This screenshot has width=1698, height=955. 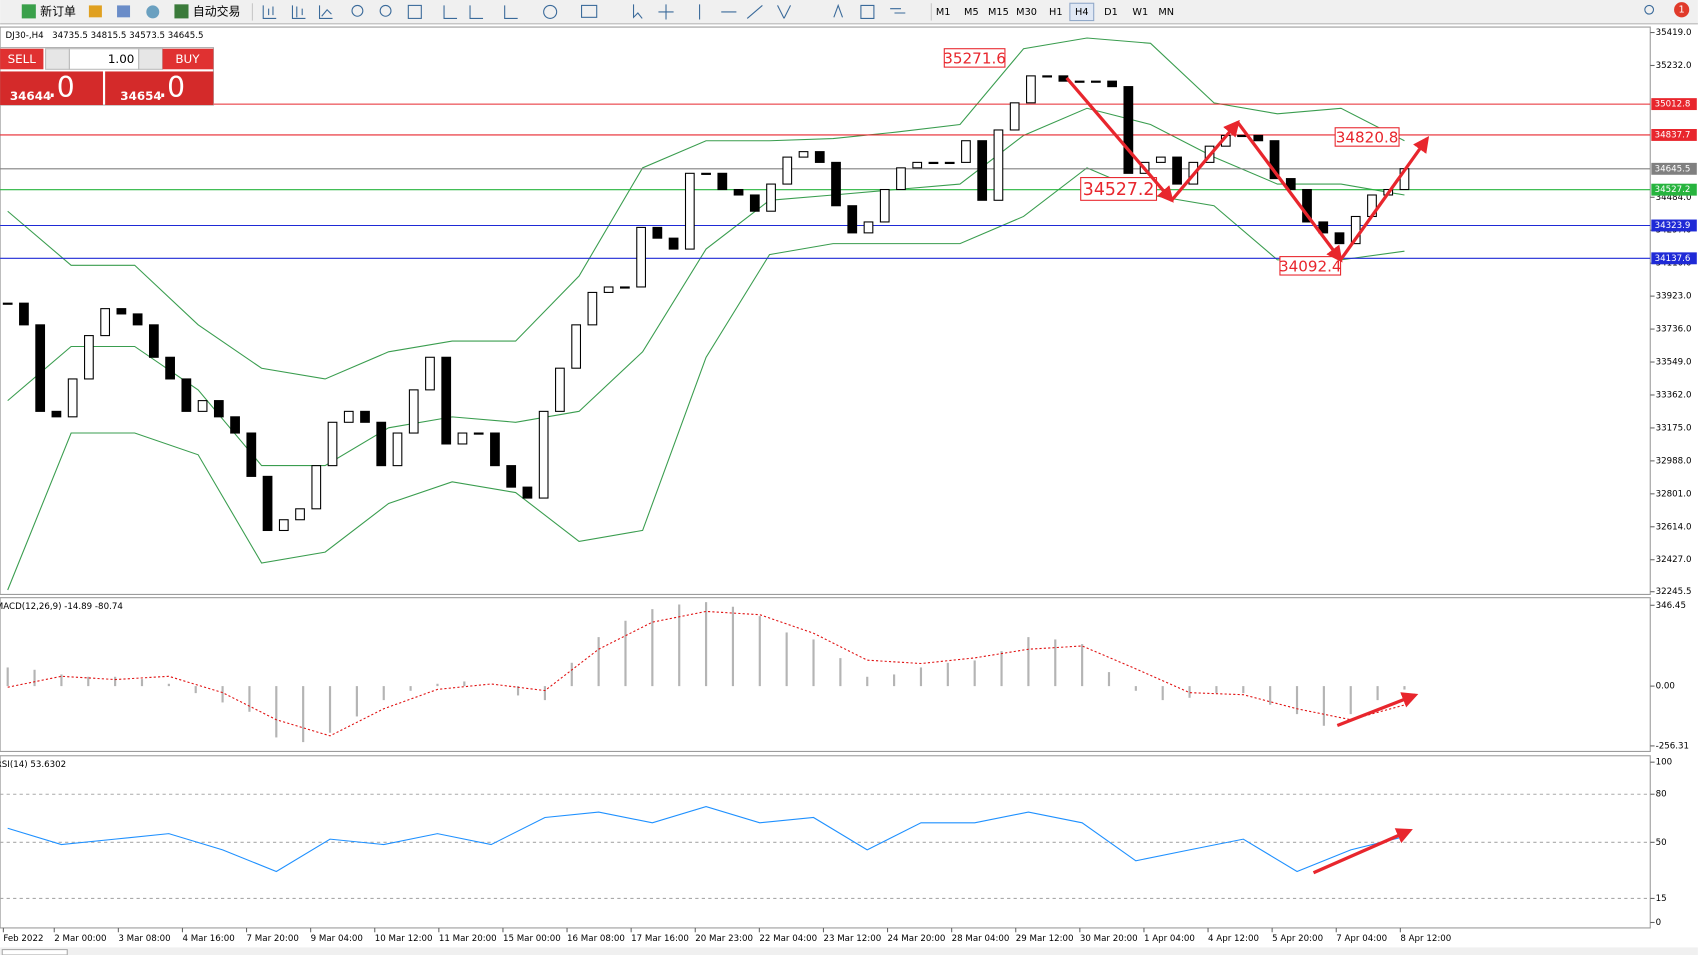 I want to click on bid: 34644, so click(x=30, y=96).